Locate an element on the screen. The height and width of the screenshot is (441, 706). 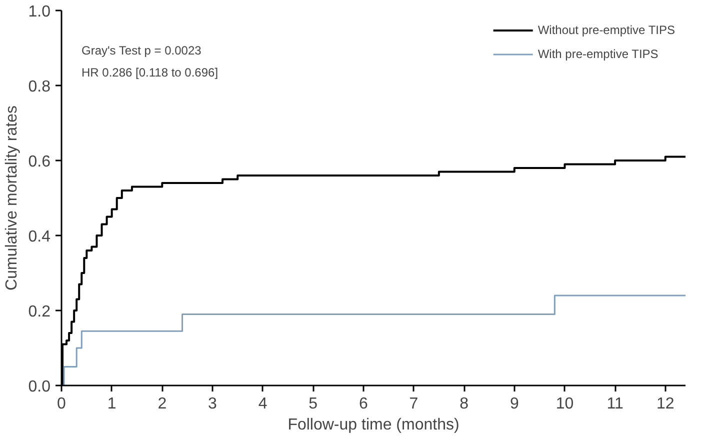
y-tick-label: 0.0 is located at coordinates (39, 387).